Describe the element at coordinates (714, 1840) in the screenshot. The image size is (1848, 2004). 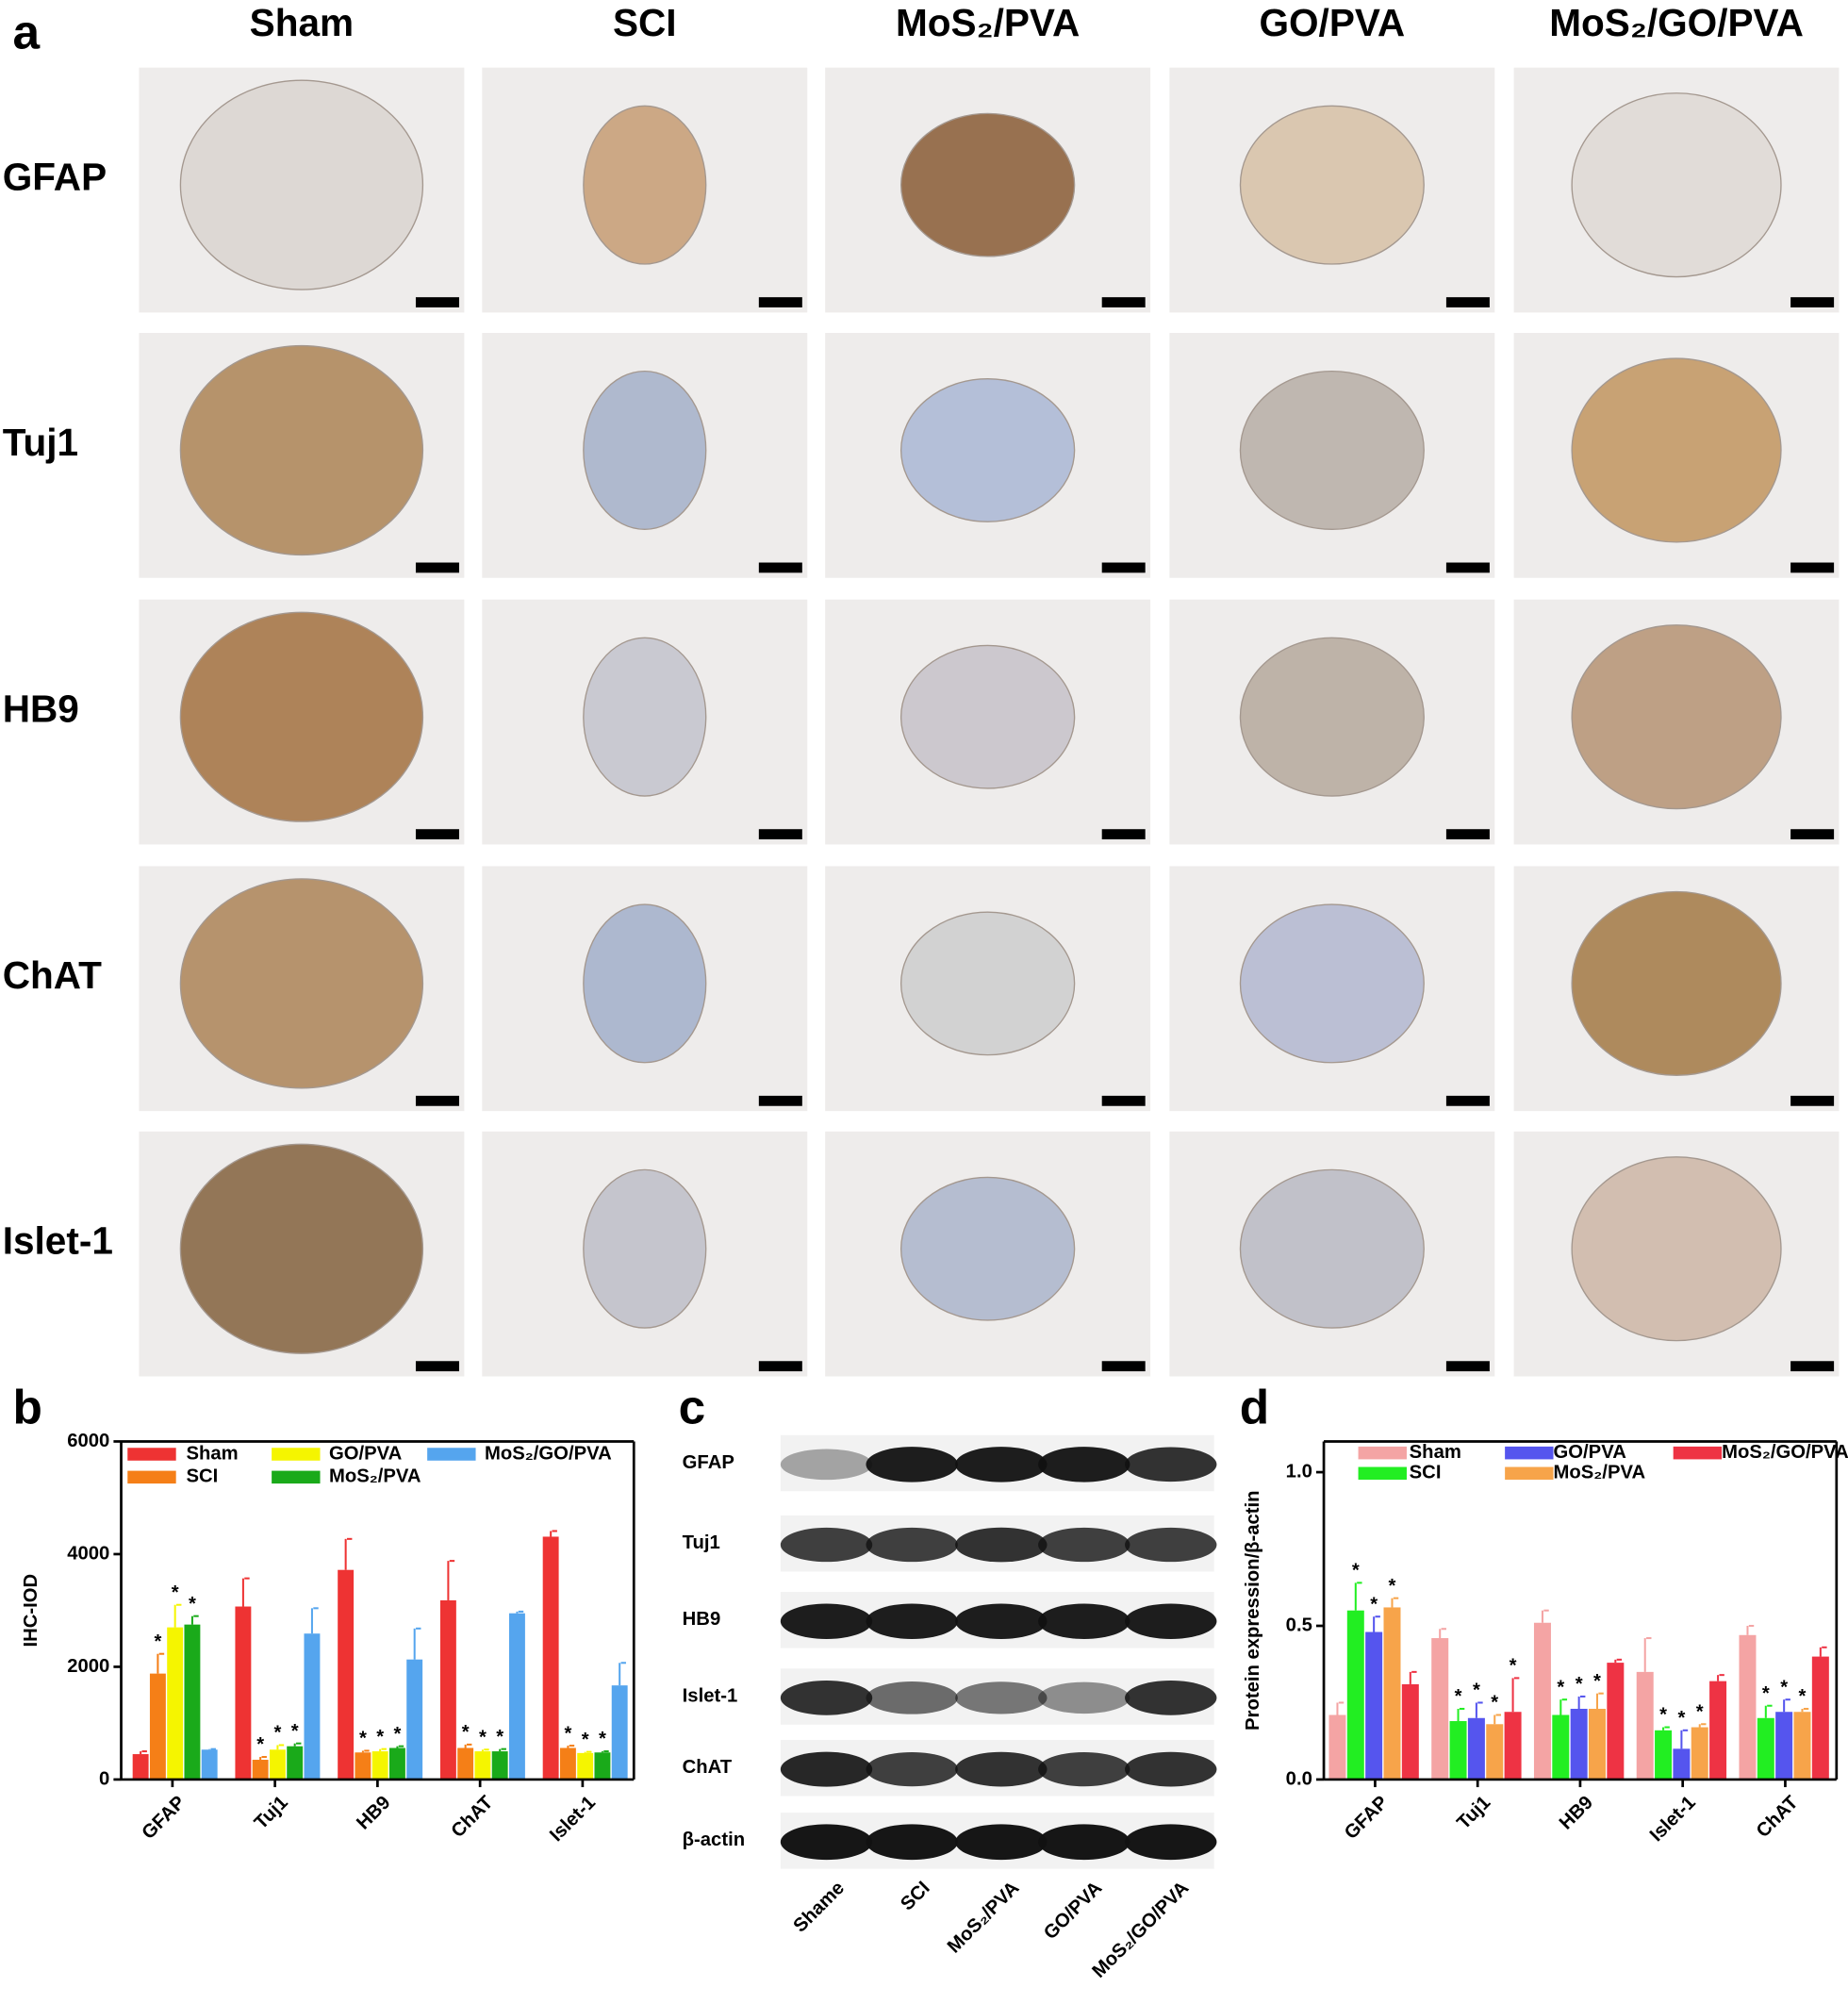
I see `blot-row-label: β-actin` at that location.